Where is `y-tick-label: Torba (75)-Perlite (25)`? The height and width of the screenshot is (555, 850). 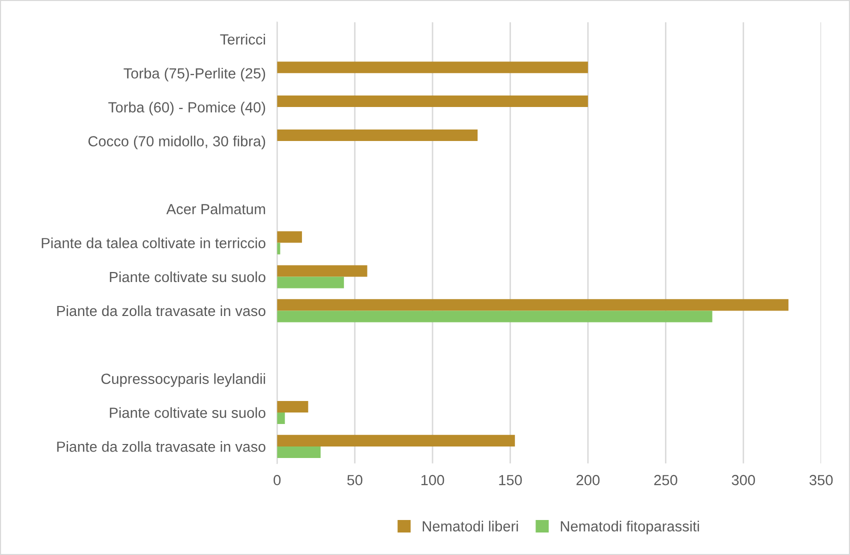
y-tick-label: Torba (75)-Perlite (25) is located at coordinates (195, 75).